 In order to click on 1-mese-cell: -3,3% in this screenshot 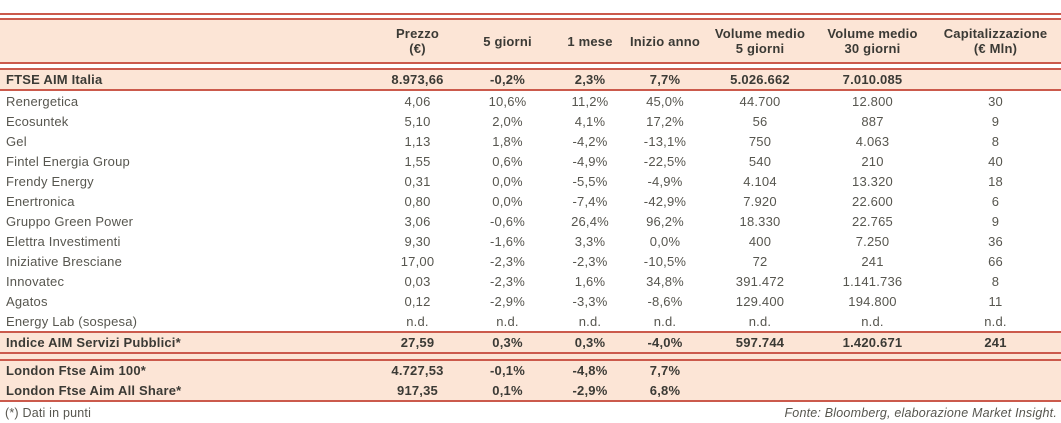, I will do `click(590, 301)`.